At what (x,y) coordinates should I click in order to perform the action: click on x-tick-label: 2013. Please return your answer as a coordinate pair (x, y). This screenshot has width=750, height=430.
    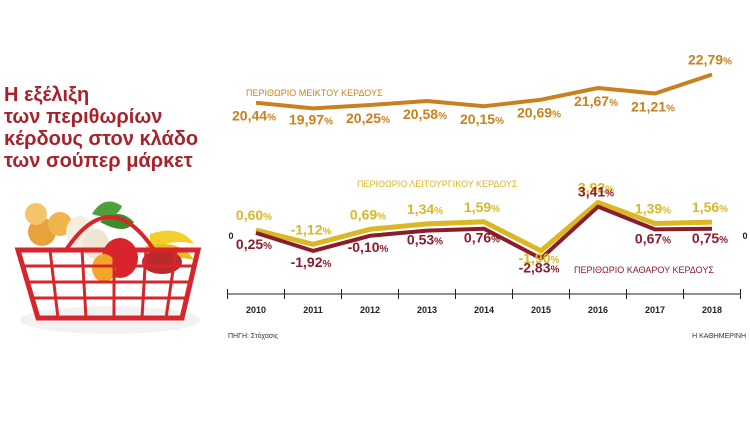
    Looking at the image, I should click on (427, 310).